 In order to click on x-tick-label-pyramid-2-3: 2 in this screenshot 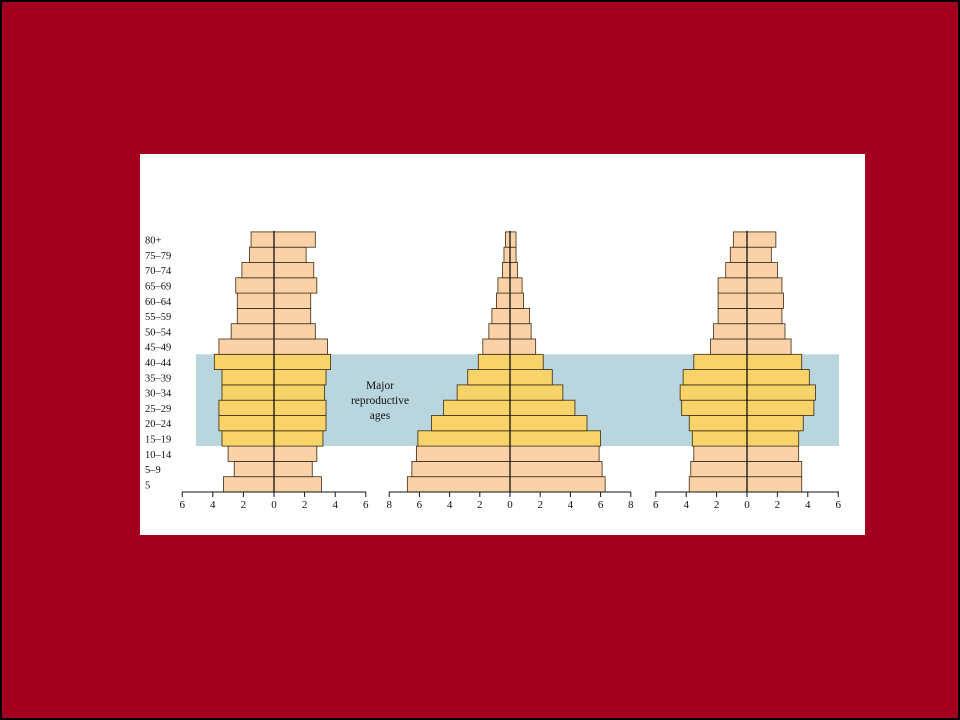, I will do `click(480, 505)`.